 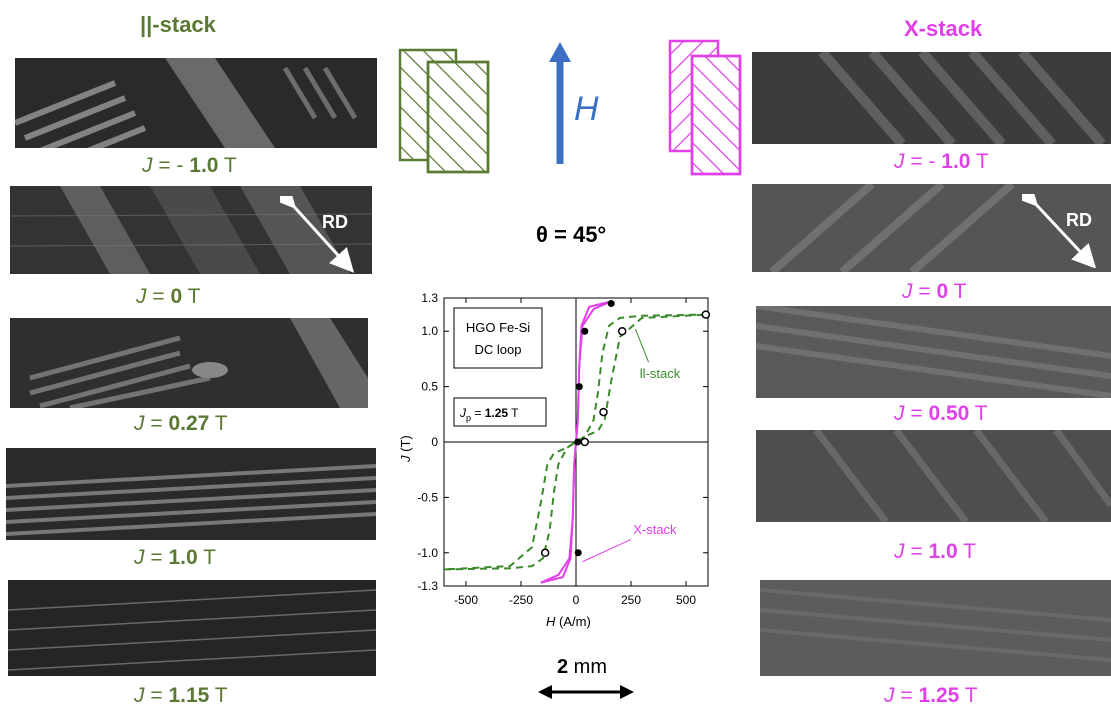 What do you see at coordinates (181, 423) in the screenshot?
I see `left-caption-3: J = 0.27 T` at bounding box center [181, 423].